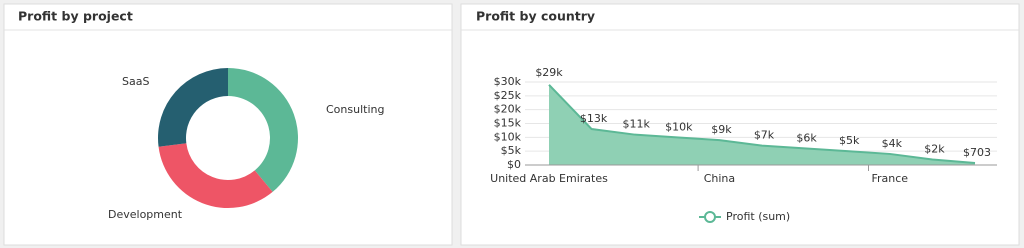 The height and width of the screenshot is (248, 1024). Describe the element at coordinates (508, 123) in the screenshot. I see `y-tick-label: $15k` at that location.